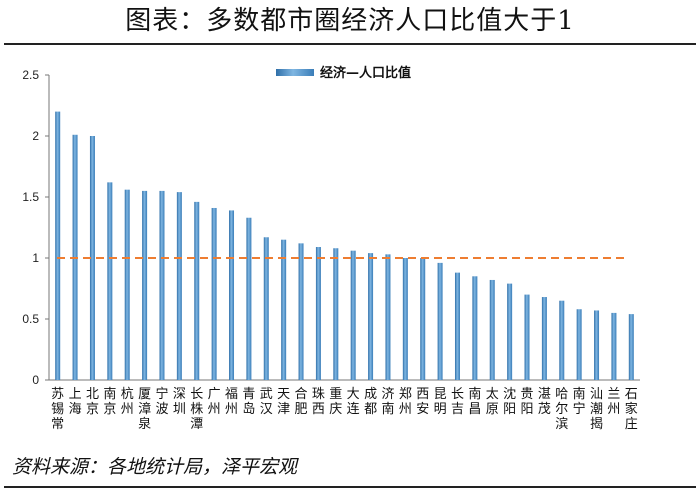 The width and height of the screenshot is (700, 494). I want to click on x-tick-label: 天津, so click(283, 402).